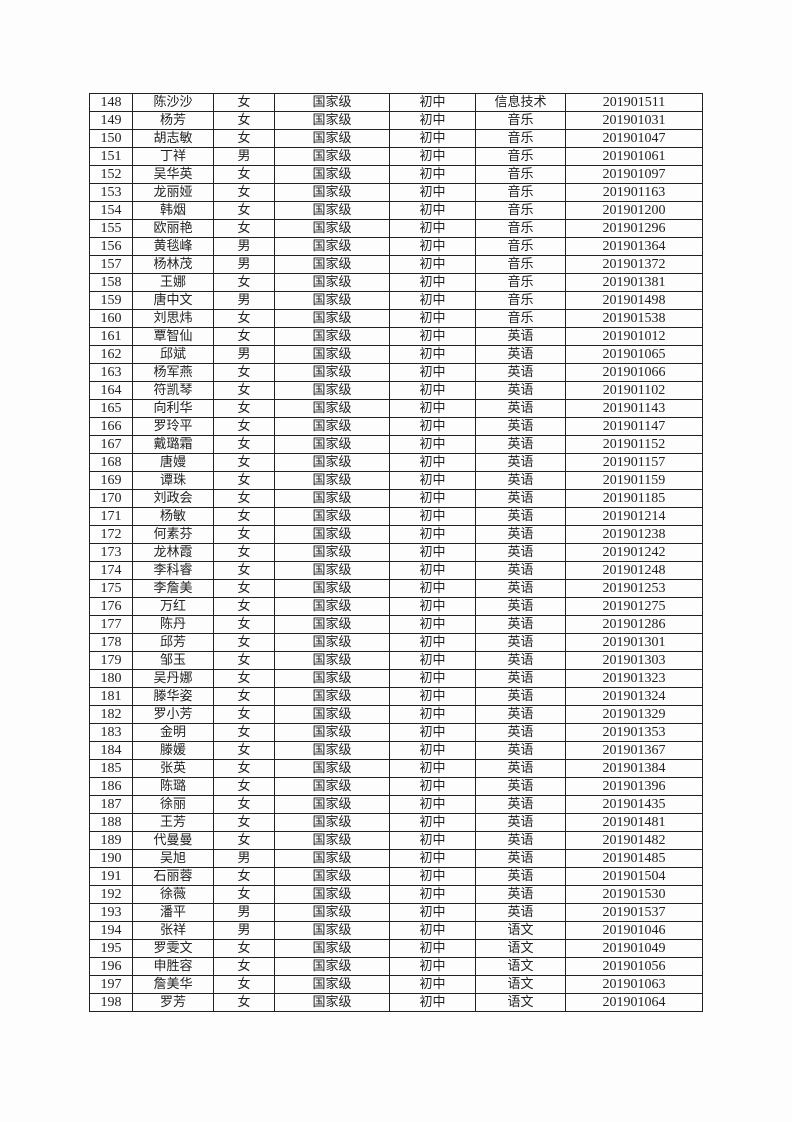  Describe the element at coordinates (634, 750) in the screenshot. I see `certificate-number-cell: 201901367` at that location.